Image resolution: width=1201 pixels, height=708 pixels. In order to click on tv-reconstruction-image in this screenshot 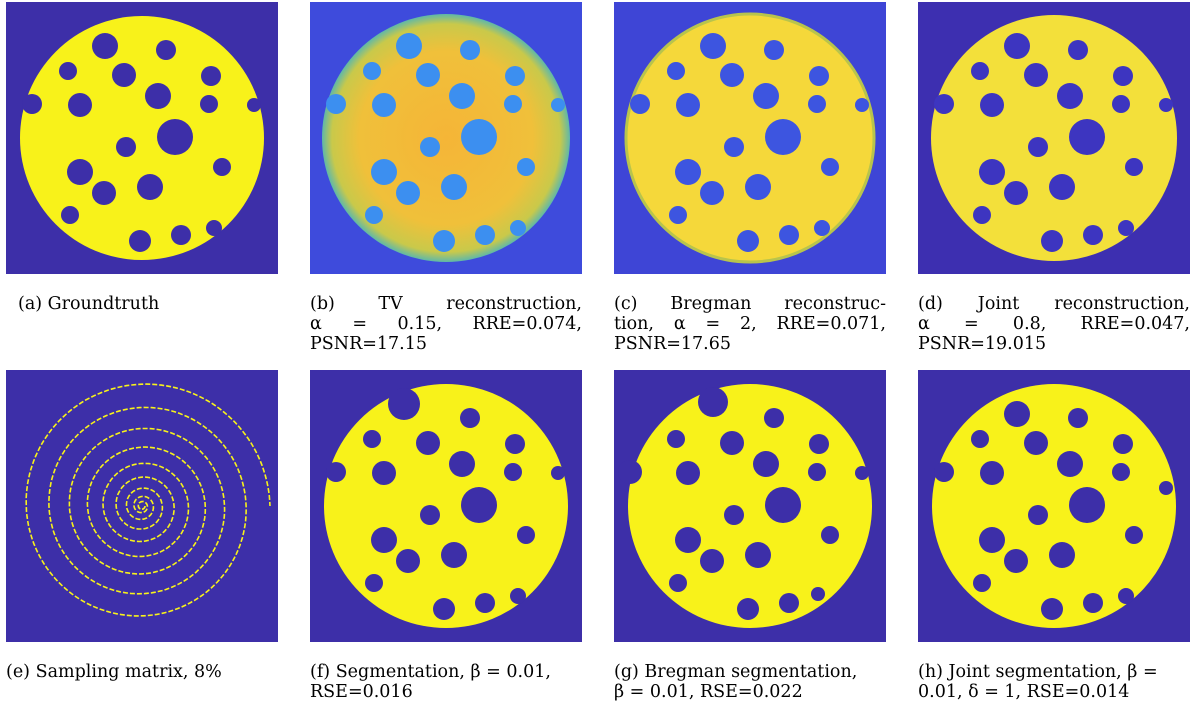, I will do `click(446, 138)`.